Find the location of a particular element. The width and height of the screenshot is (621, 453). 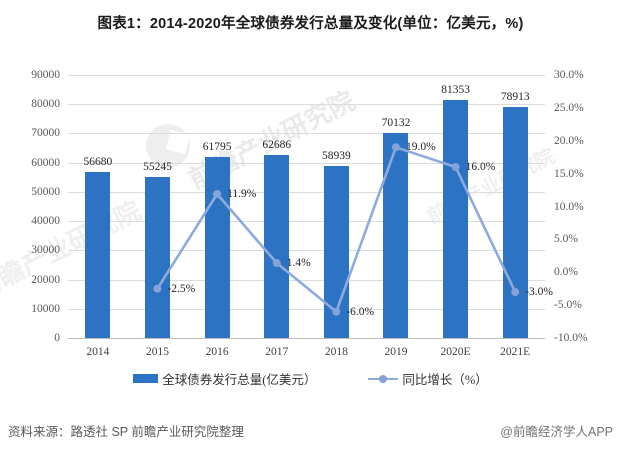

bar-value-label-2019: 70132 is located at coordinates (396, 123).